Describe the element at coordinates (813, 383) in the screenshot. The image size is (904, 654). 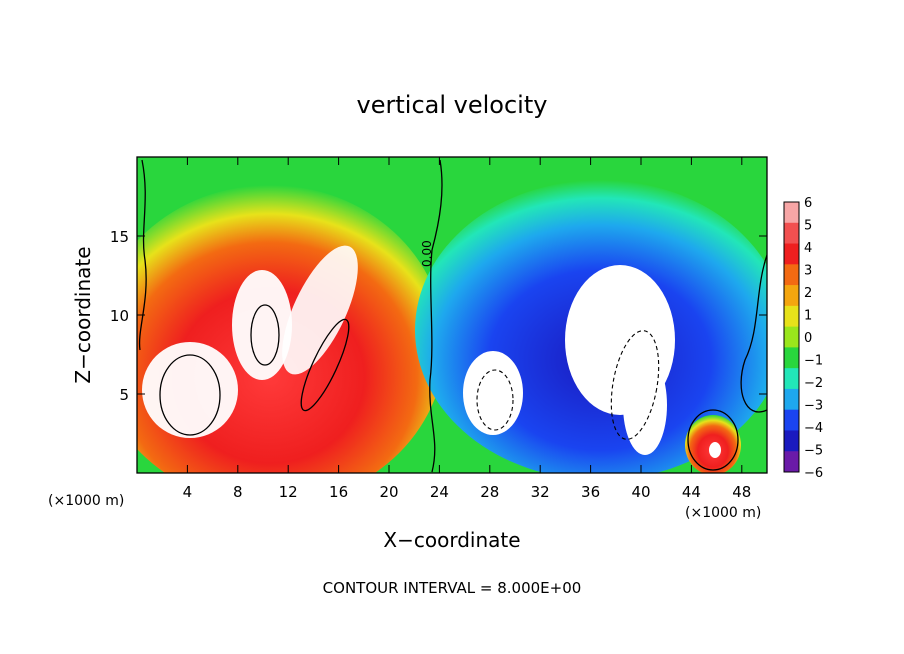
I see `colorbar-tick-label: −2` at that location.